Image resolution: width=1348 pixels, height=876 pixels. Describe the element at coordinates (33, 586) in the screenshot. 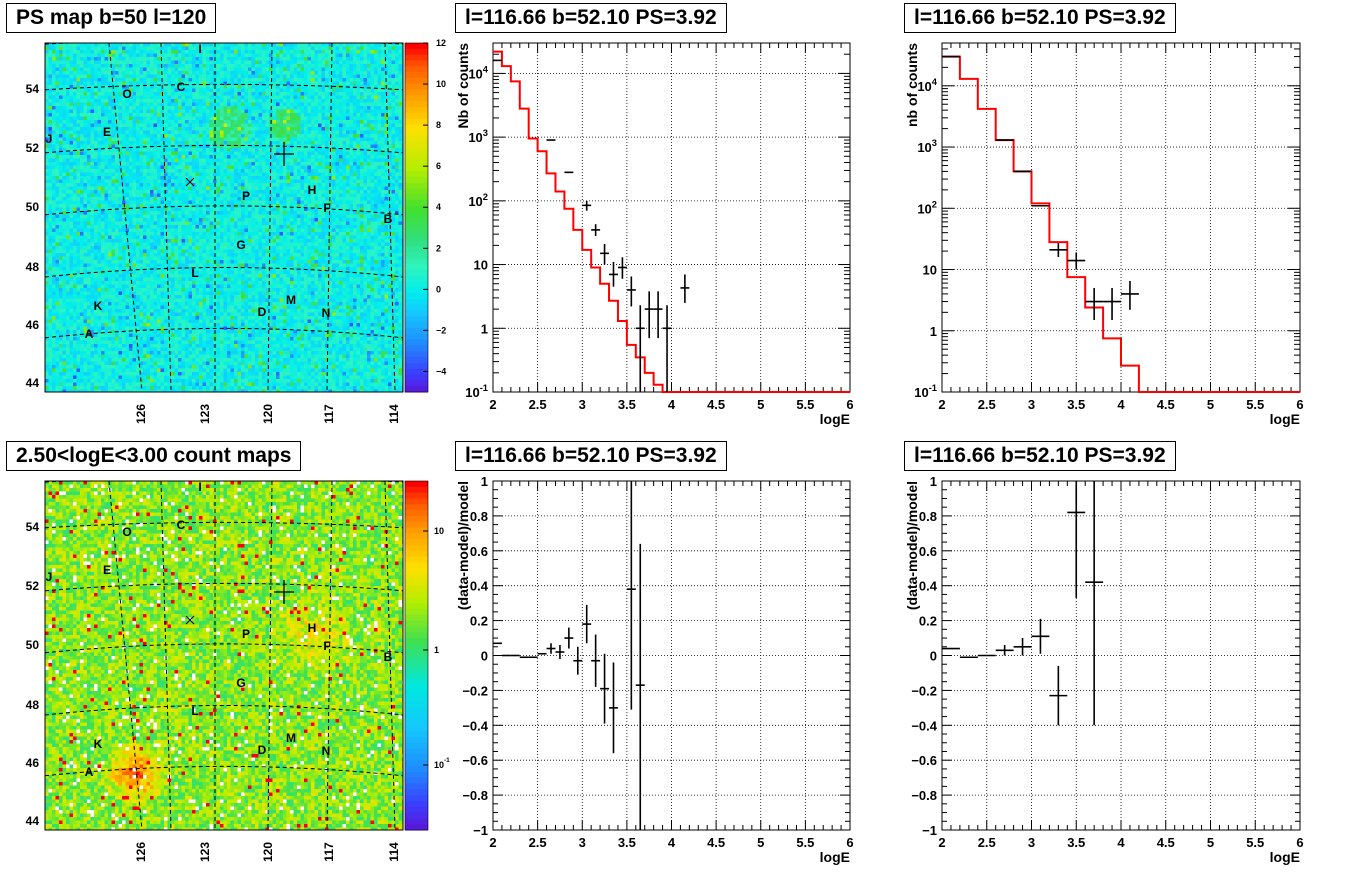

I see `map-y-tick-label: 52` at that location.